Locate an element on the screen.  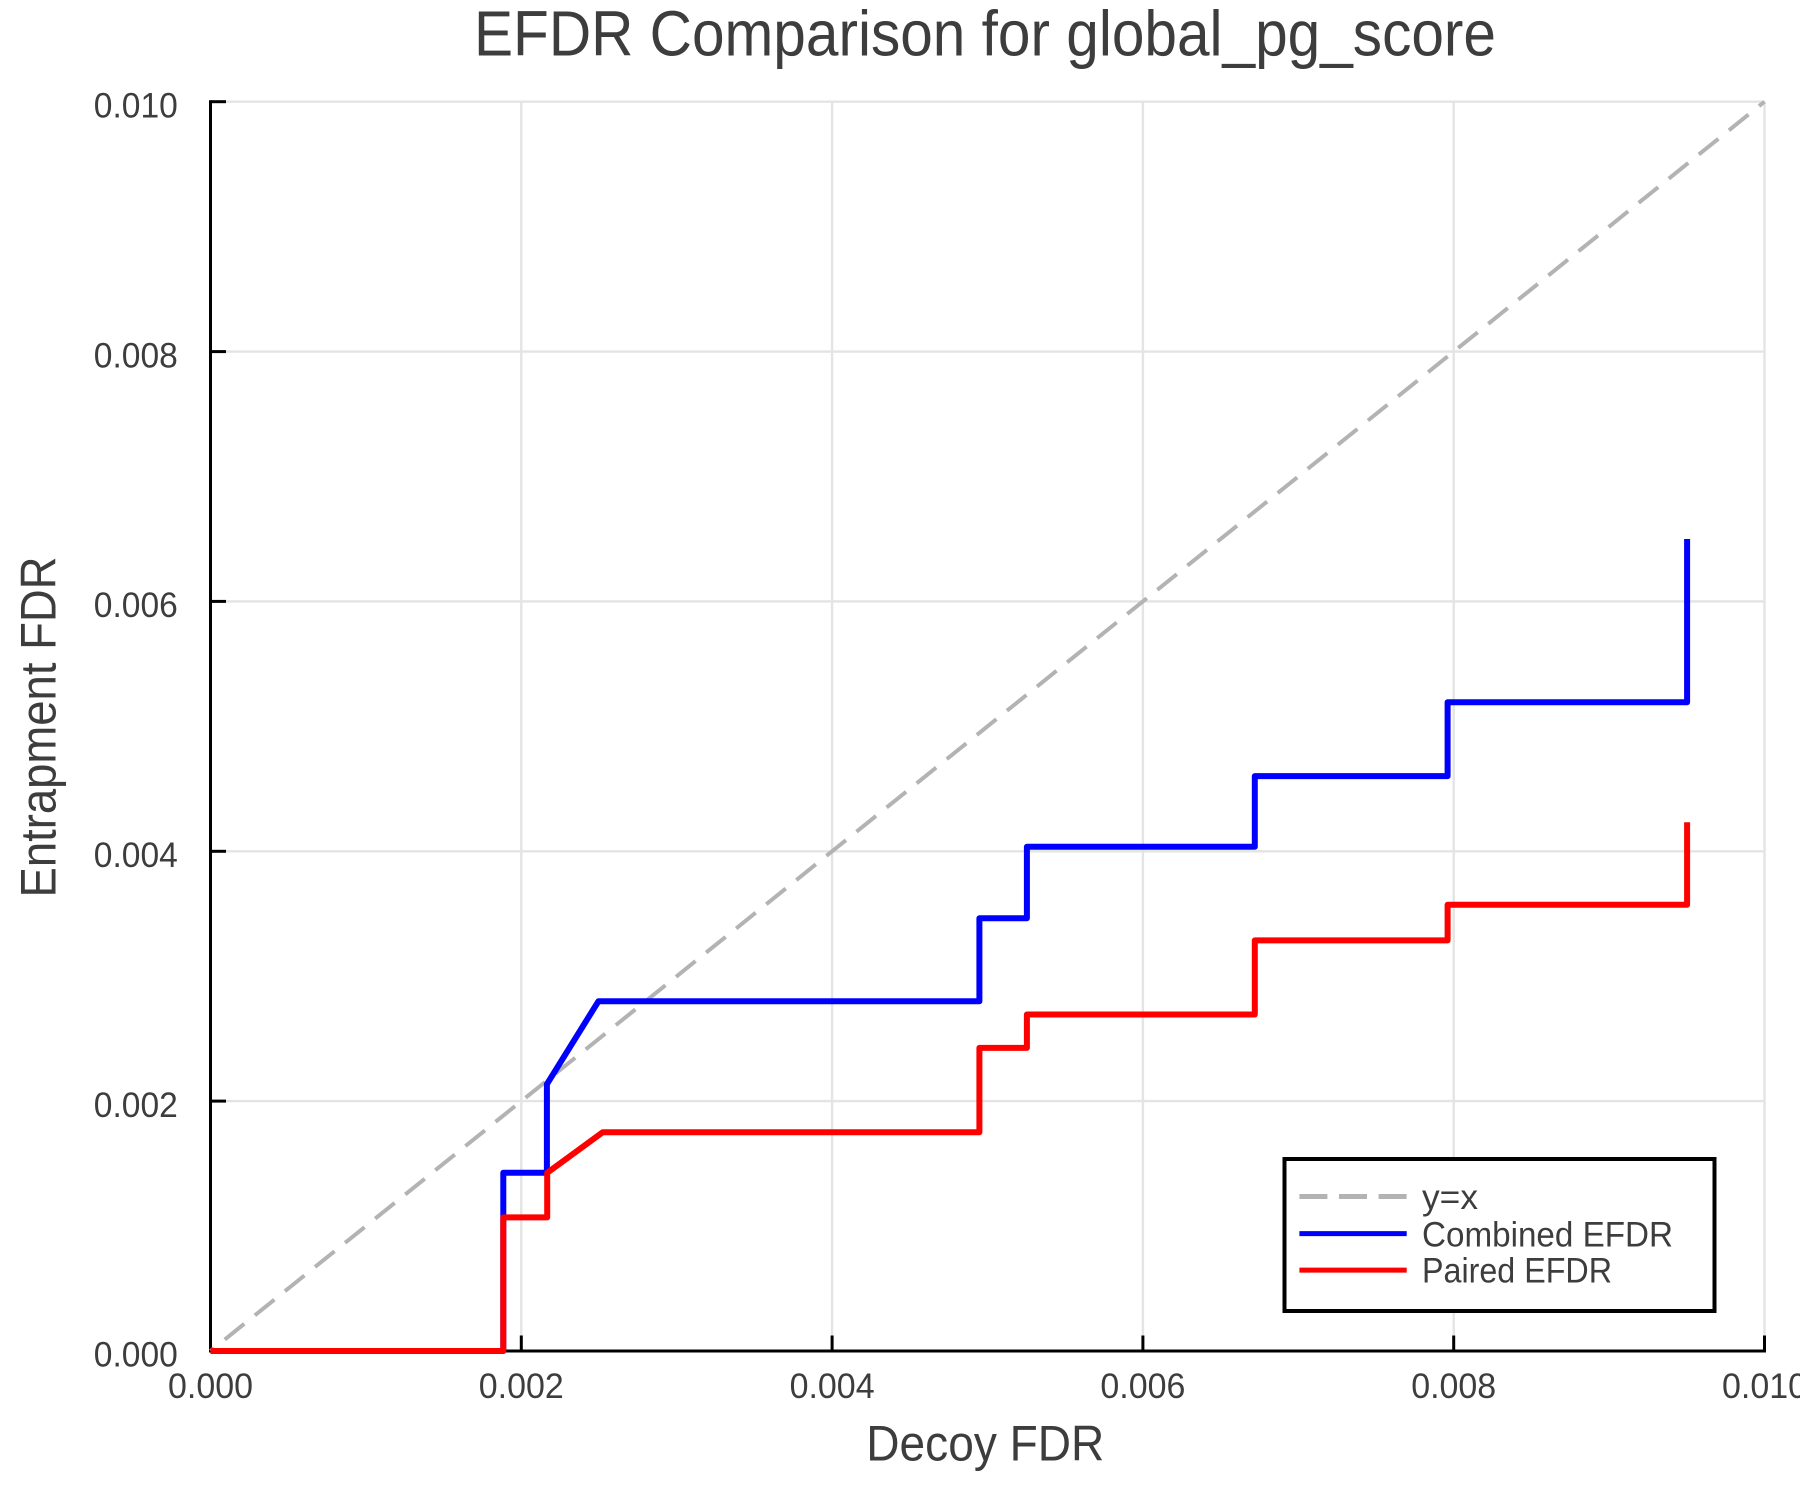
svg-text: Paired EFDR is located at coordinates (1517, 1271).